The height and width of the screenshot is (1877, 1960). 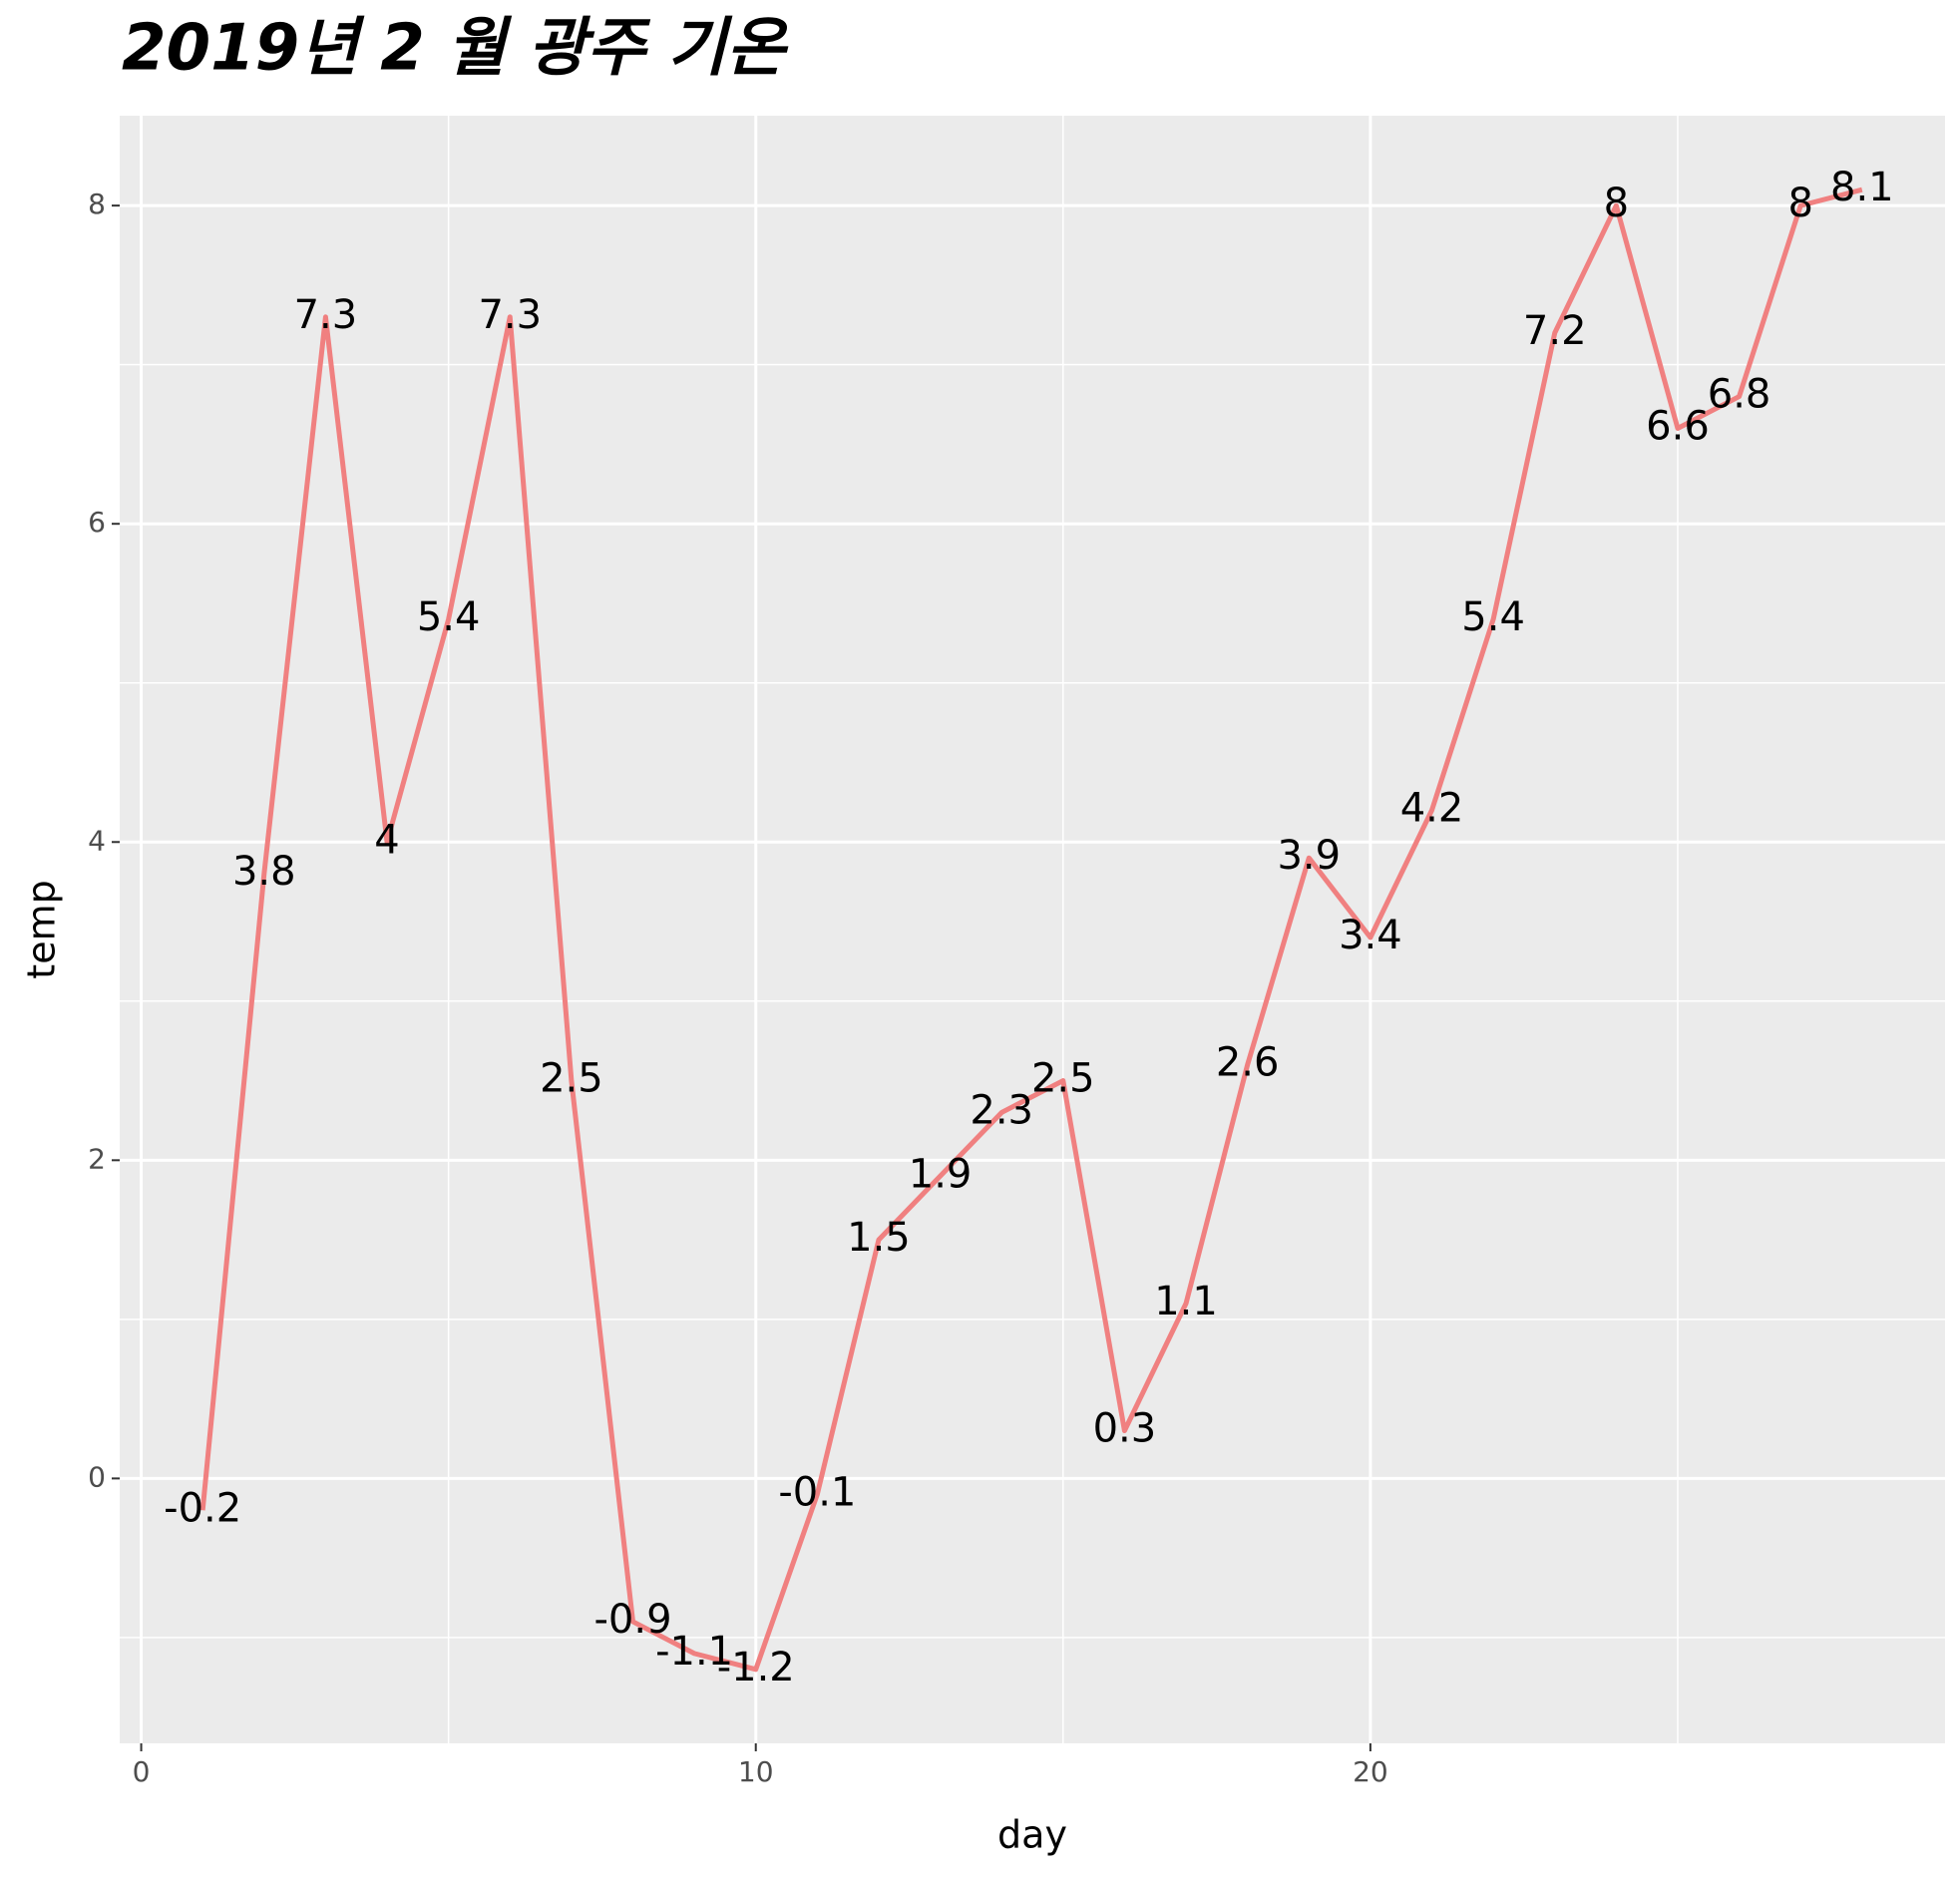 What do you see at coordinates (694, 1652) in the screenshot?
I see `data-label: -1.1` at bounding box center [694, 1652].